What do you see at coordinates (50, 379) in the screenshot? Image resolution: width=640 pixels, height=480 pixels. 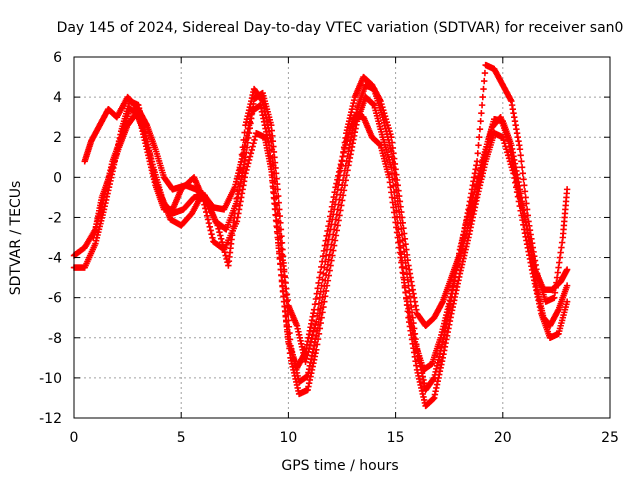 I see `y-tick-label: -10` at bounding box center [50, 379].